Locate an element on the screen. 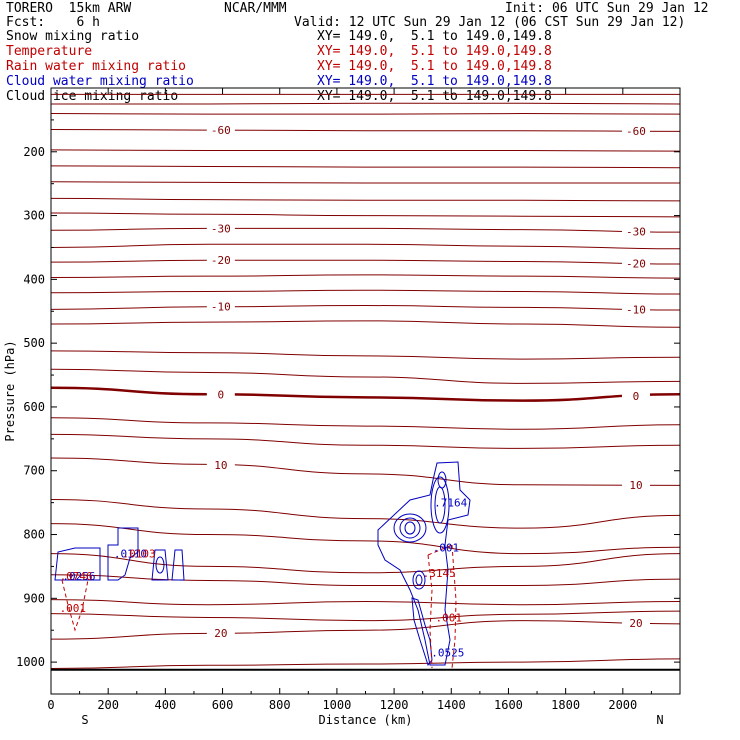 This screenshot has height=740, width=740. contour-value-label: .7164 is located at coordinates (450, 503).